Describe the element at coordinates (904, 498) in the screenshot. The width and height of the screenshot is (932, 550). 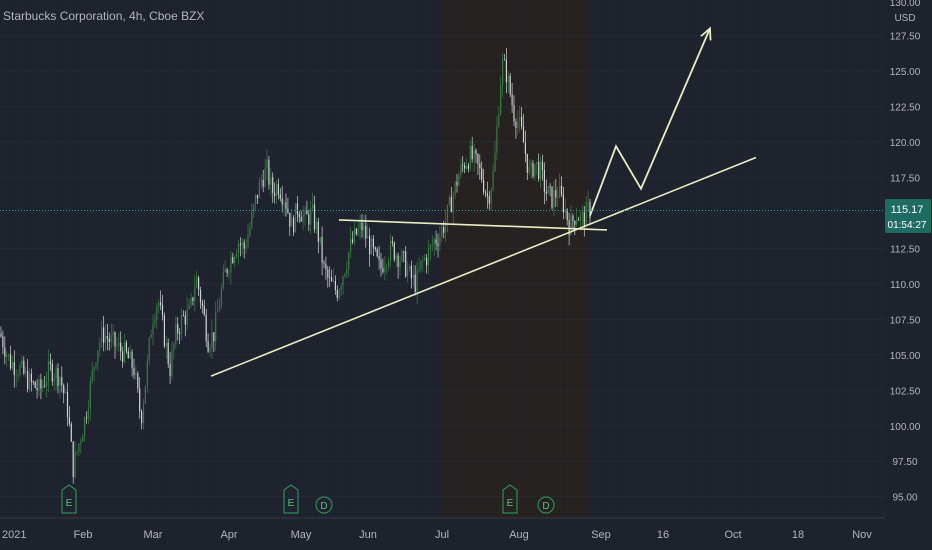
I see `price-tick-label: 95.00` at that location.